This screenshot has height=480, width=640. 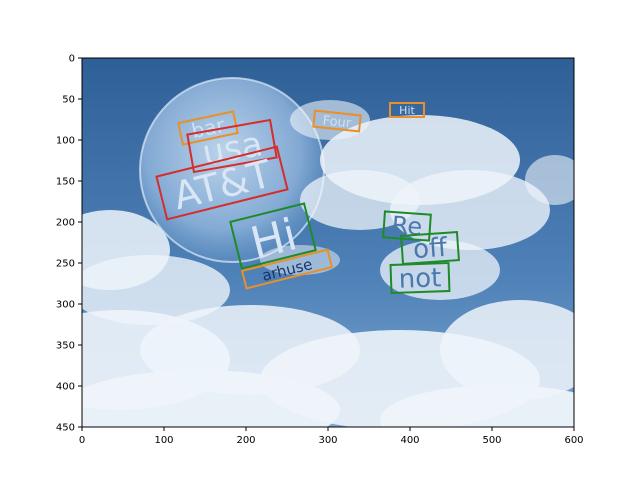 I want to click on x-axis: 0 100 200 300 400 500 600, so click(x=331, y=436).